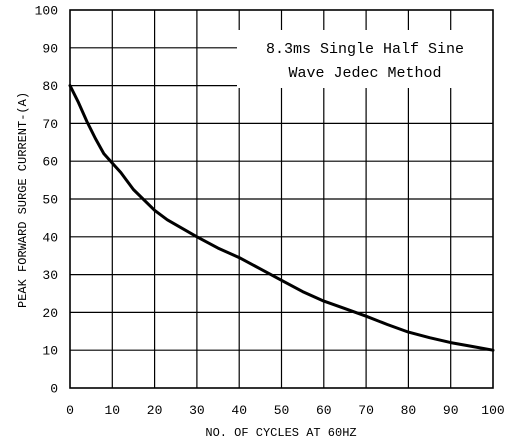 This screenshot has width=511, height=446. What do you see at coordinates (365, 59) in the screenshot?
I see `annotation-box` at bounding box center [365, 59].